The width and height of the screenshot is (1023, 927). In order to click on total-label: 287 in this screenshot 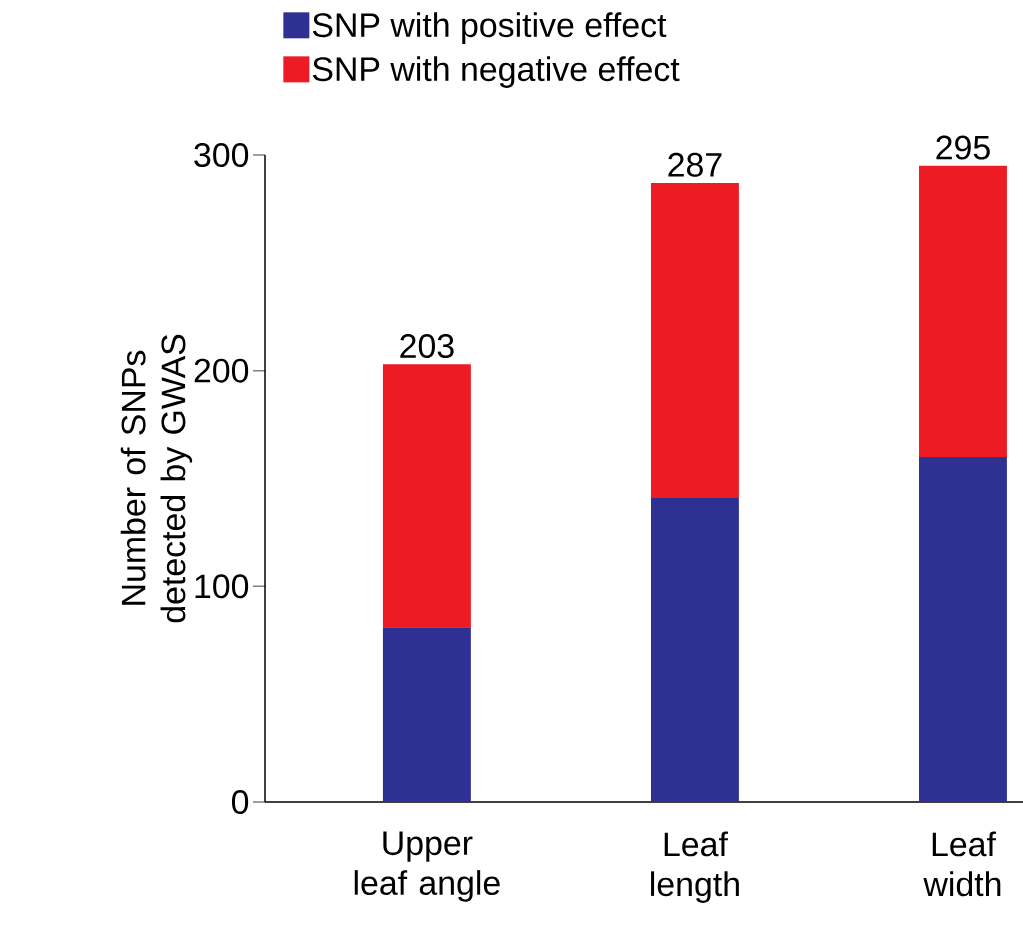, I will do `click(695, 164)`.